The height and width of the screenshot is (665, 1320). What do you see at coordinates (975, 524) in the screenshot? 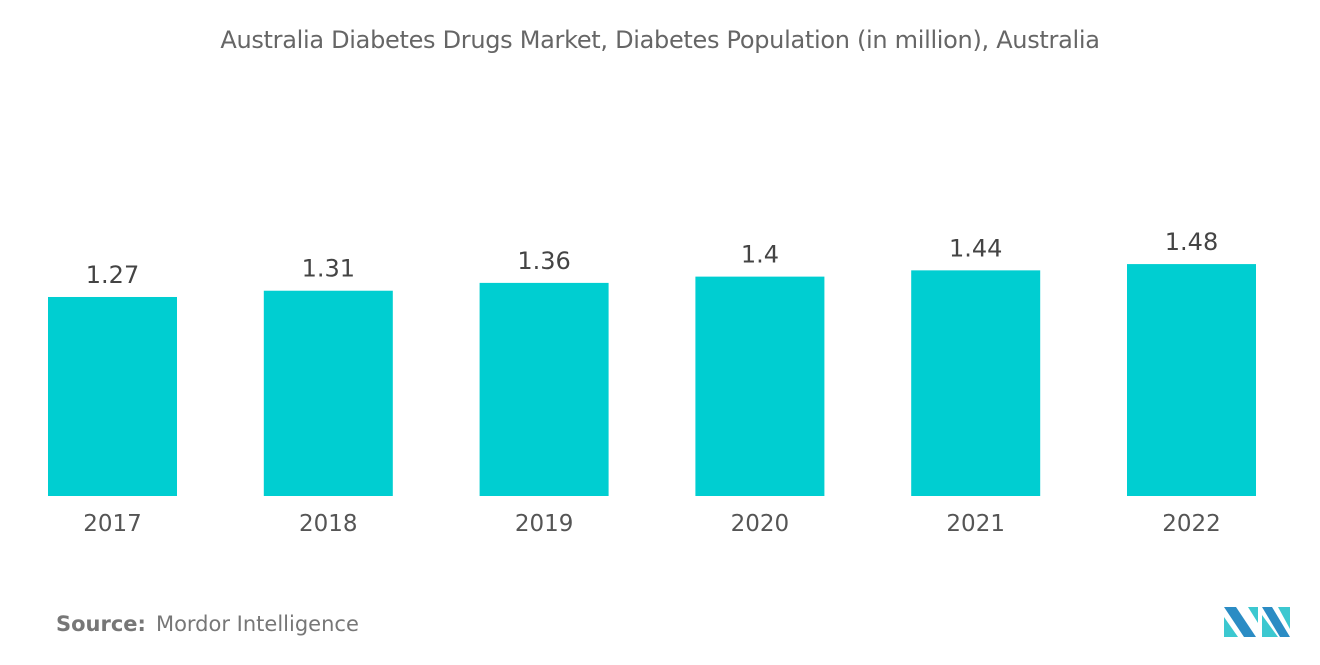
I see `x-tick-label: 2021` at bounding box center [975, 524].